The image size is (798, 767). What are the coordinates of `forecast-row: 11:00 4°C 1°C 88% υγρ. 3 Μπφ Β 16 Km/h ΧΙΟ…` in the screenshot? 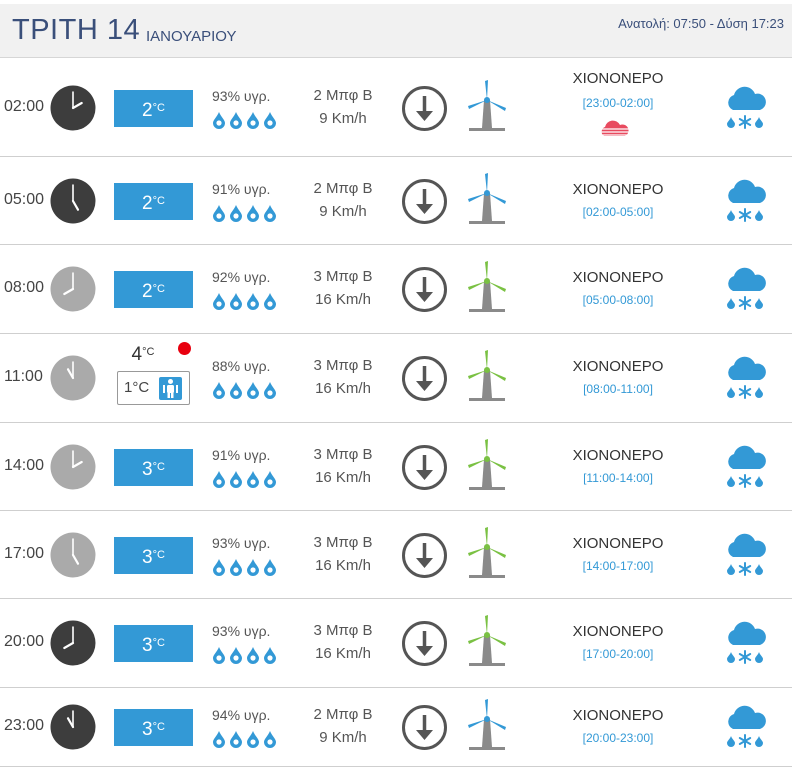 It's located at (396, 378).